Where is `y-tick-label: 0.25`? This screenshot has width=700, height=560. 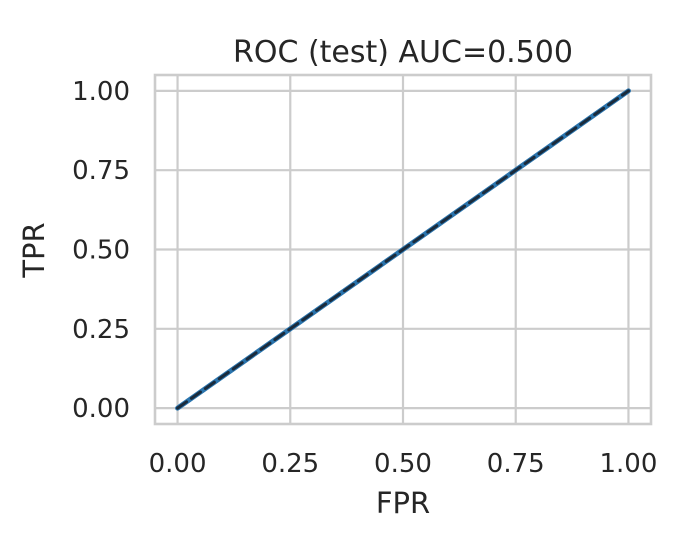
y-tick-label: 0.25 is located at coordinates (101, 330).